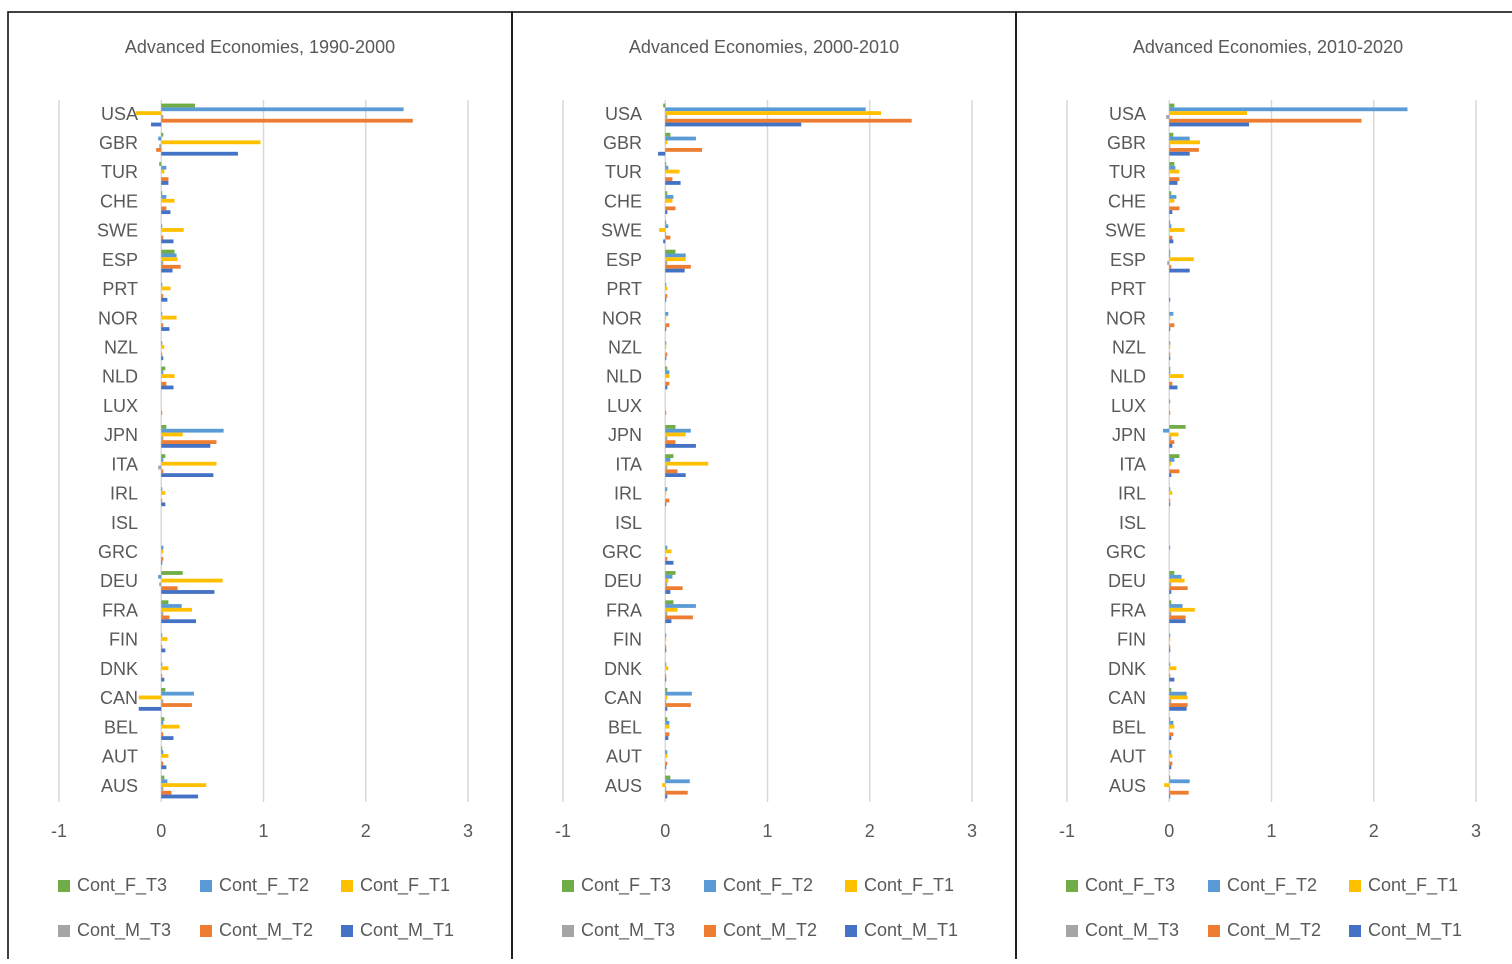 Image resolution: width=1512 pixels, height=964 pixels. I want to click on y-tick-label: ISL, so click(1132, 523).